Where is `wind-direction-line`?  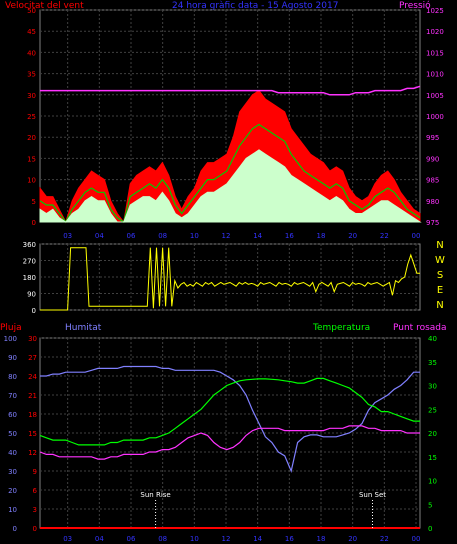
wind-direction-line is located at coordinates (230, 279).